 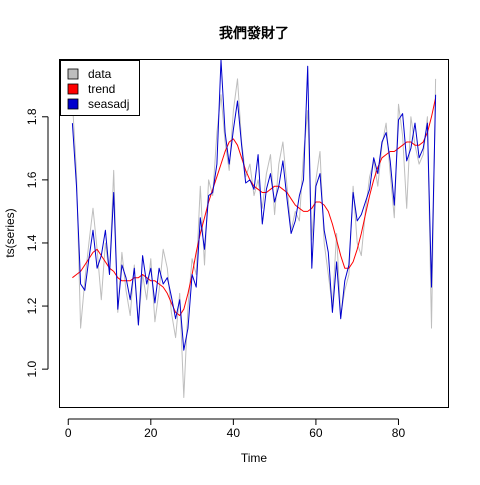 I want to click on legend-swatch-data, so click(x=73, y=74).